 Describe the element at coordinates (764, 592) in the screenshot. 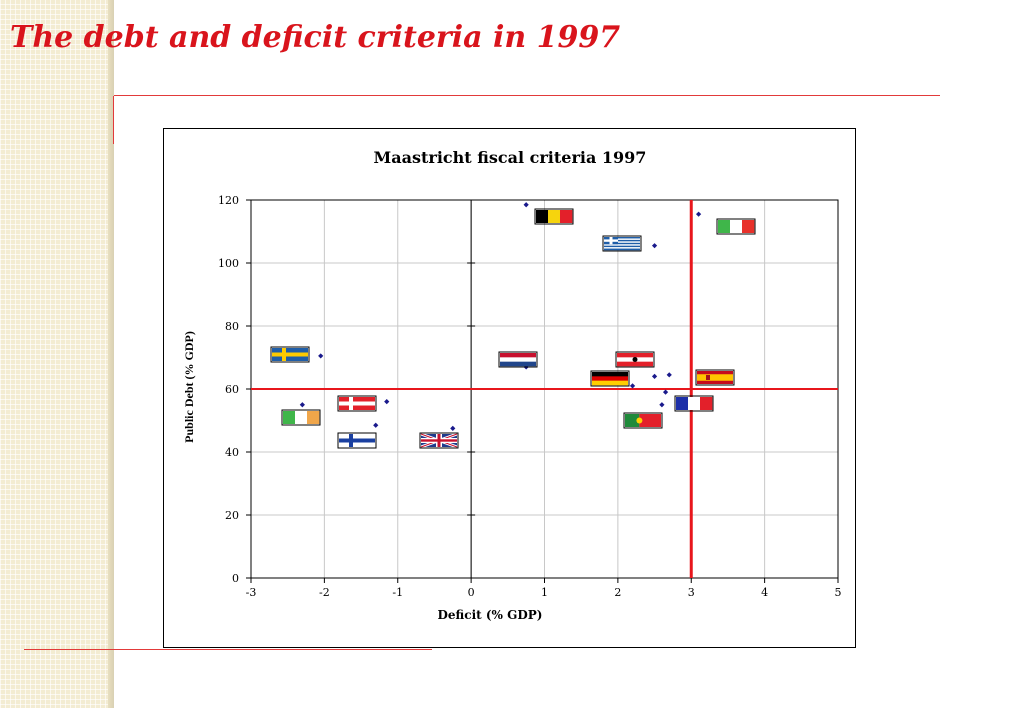

I see `x-tick-label: 4` at that location.